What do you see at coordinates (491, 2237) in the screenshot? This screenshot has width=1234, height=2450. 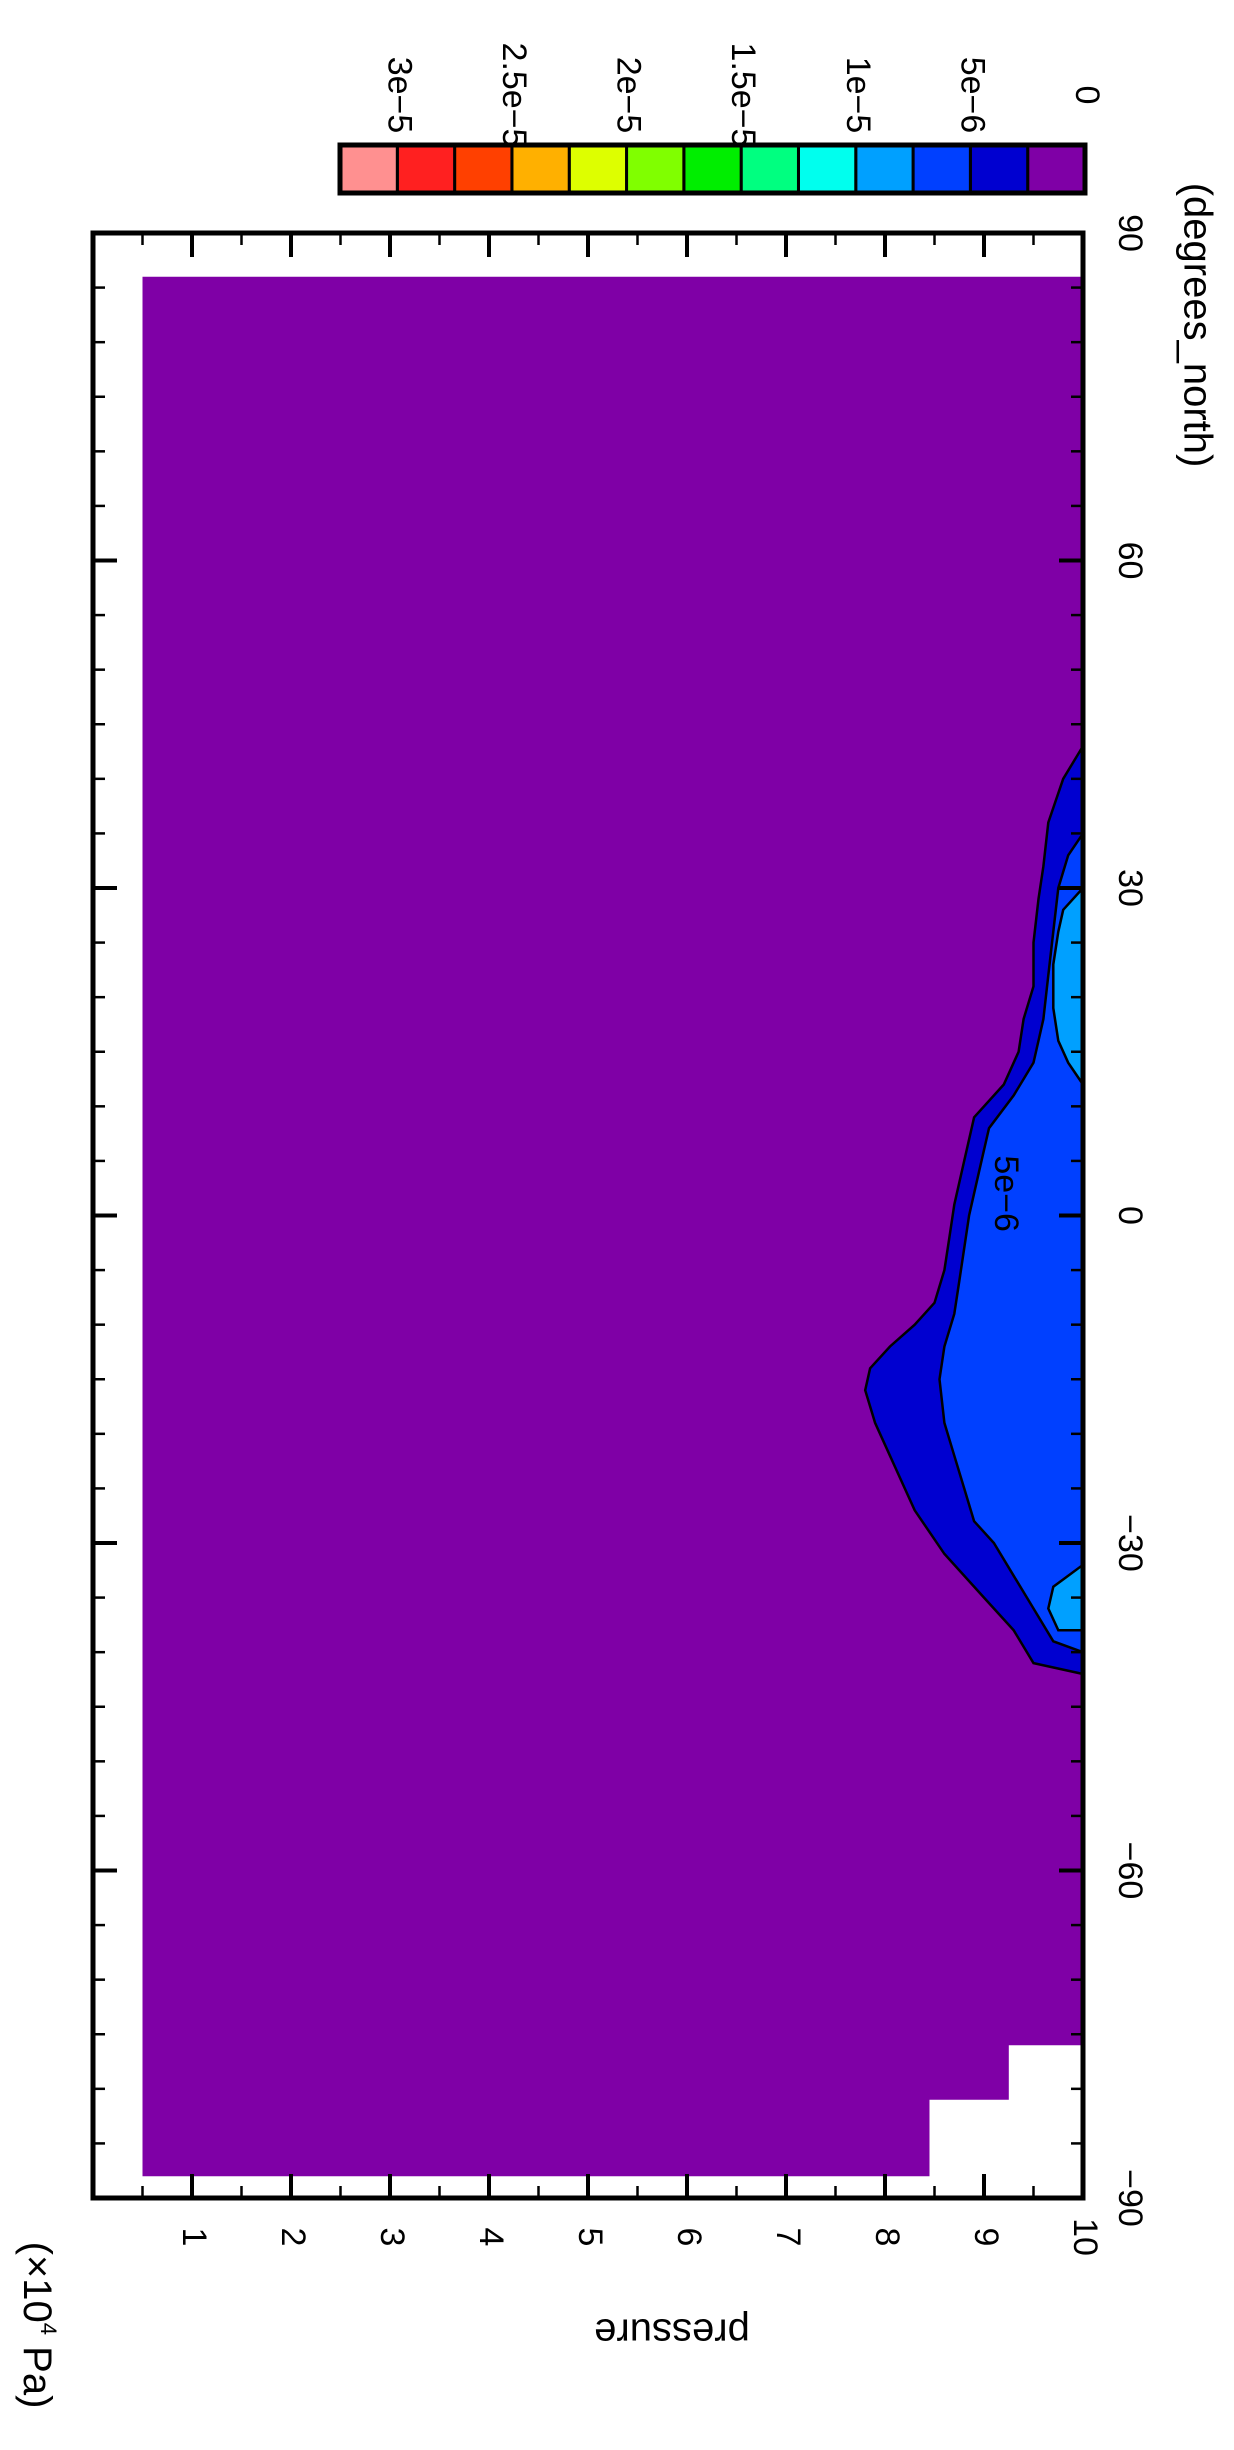 I see `y-tick-label: 4` at bounding box center [491, 2237].